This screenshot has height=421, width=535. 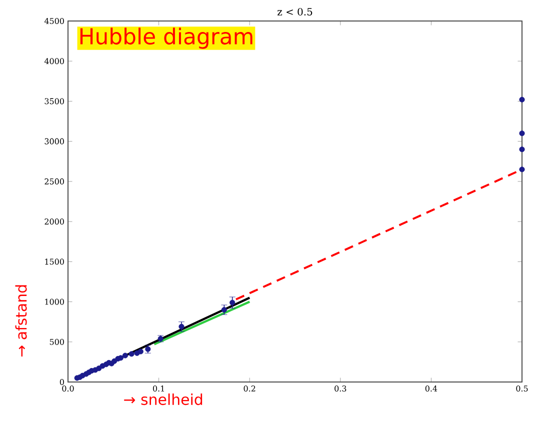 What do you see at coordinates (21, 320) in the screenshot?
I see `y-axis-title: → afstand` at bounding box center [21, 320].